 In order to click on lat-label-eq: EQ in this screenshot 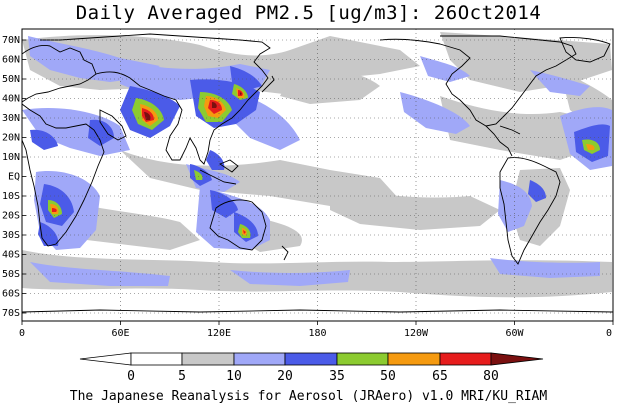, I will do `click(14, 177)`.